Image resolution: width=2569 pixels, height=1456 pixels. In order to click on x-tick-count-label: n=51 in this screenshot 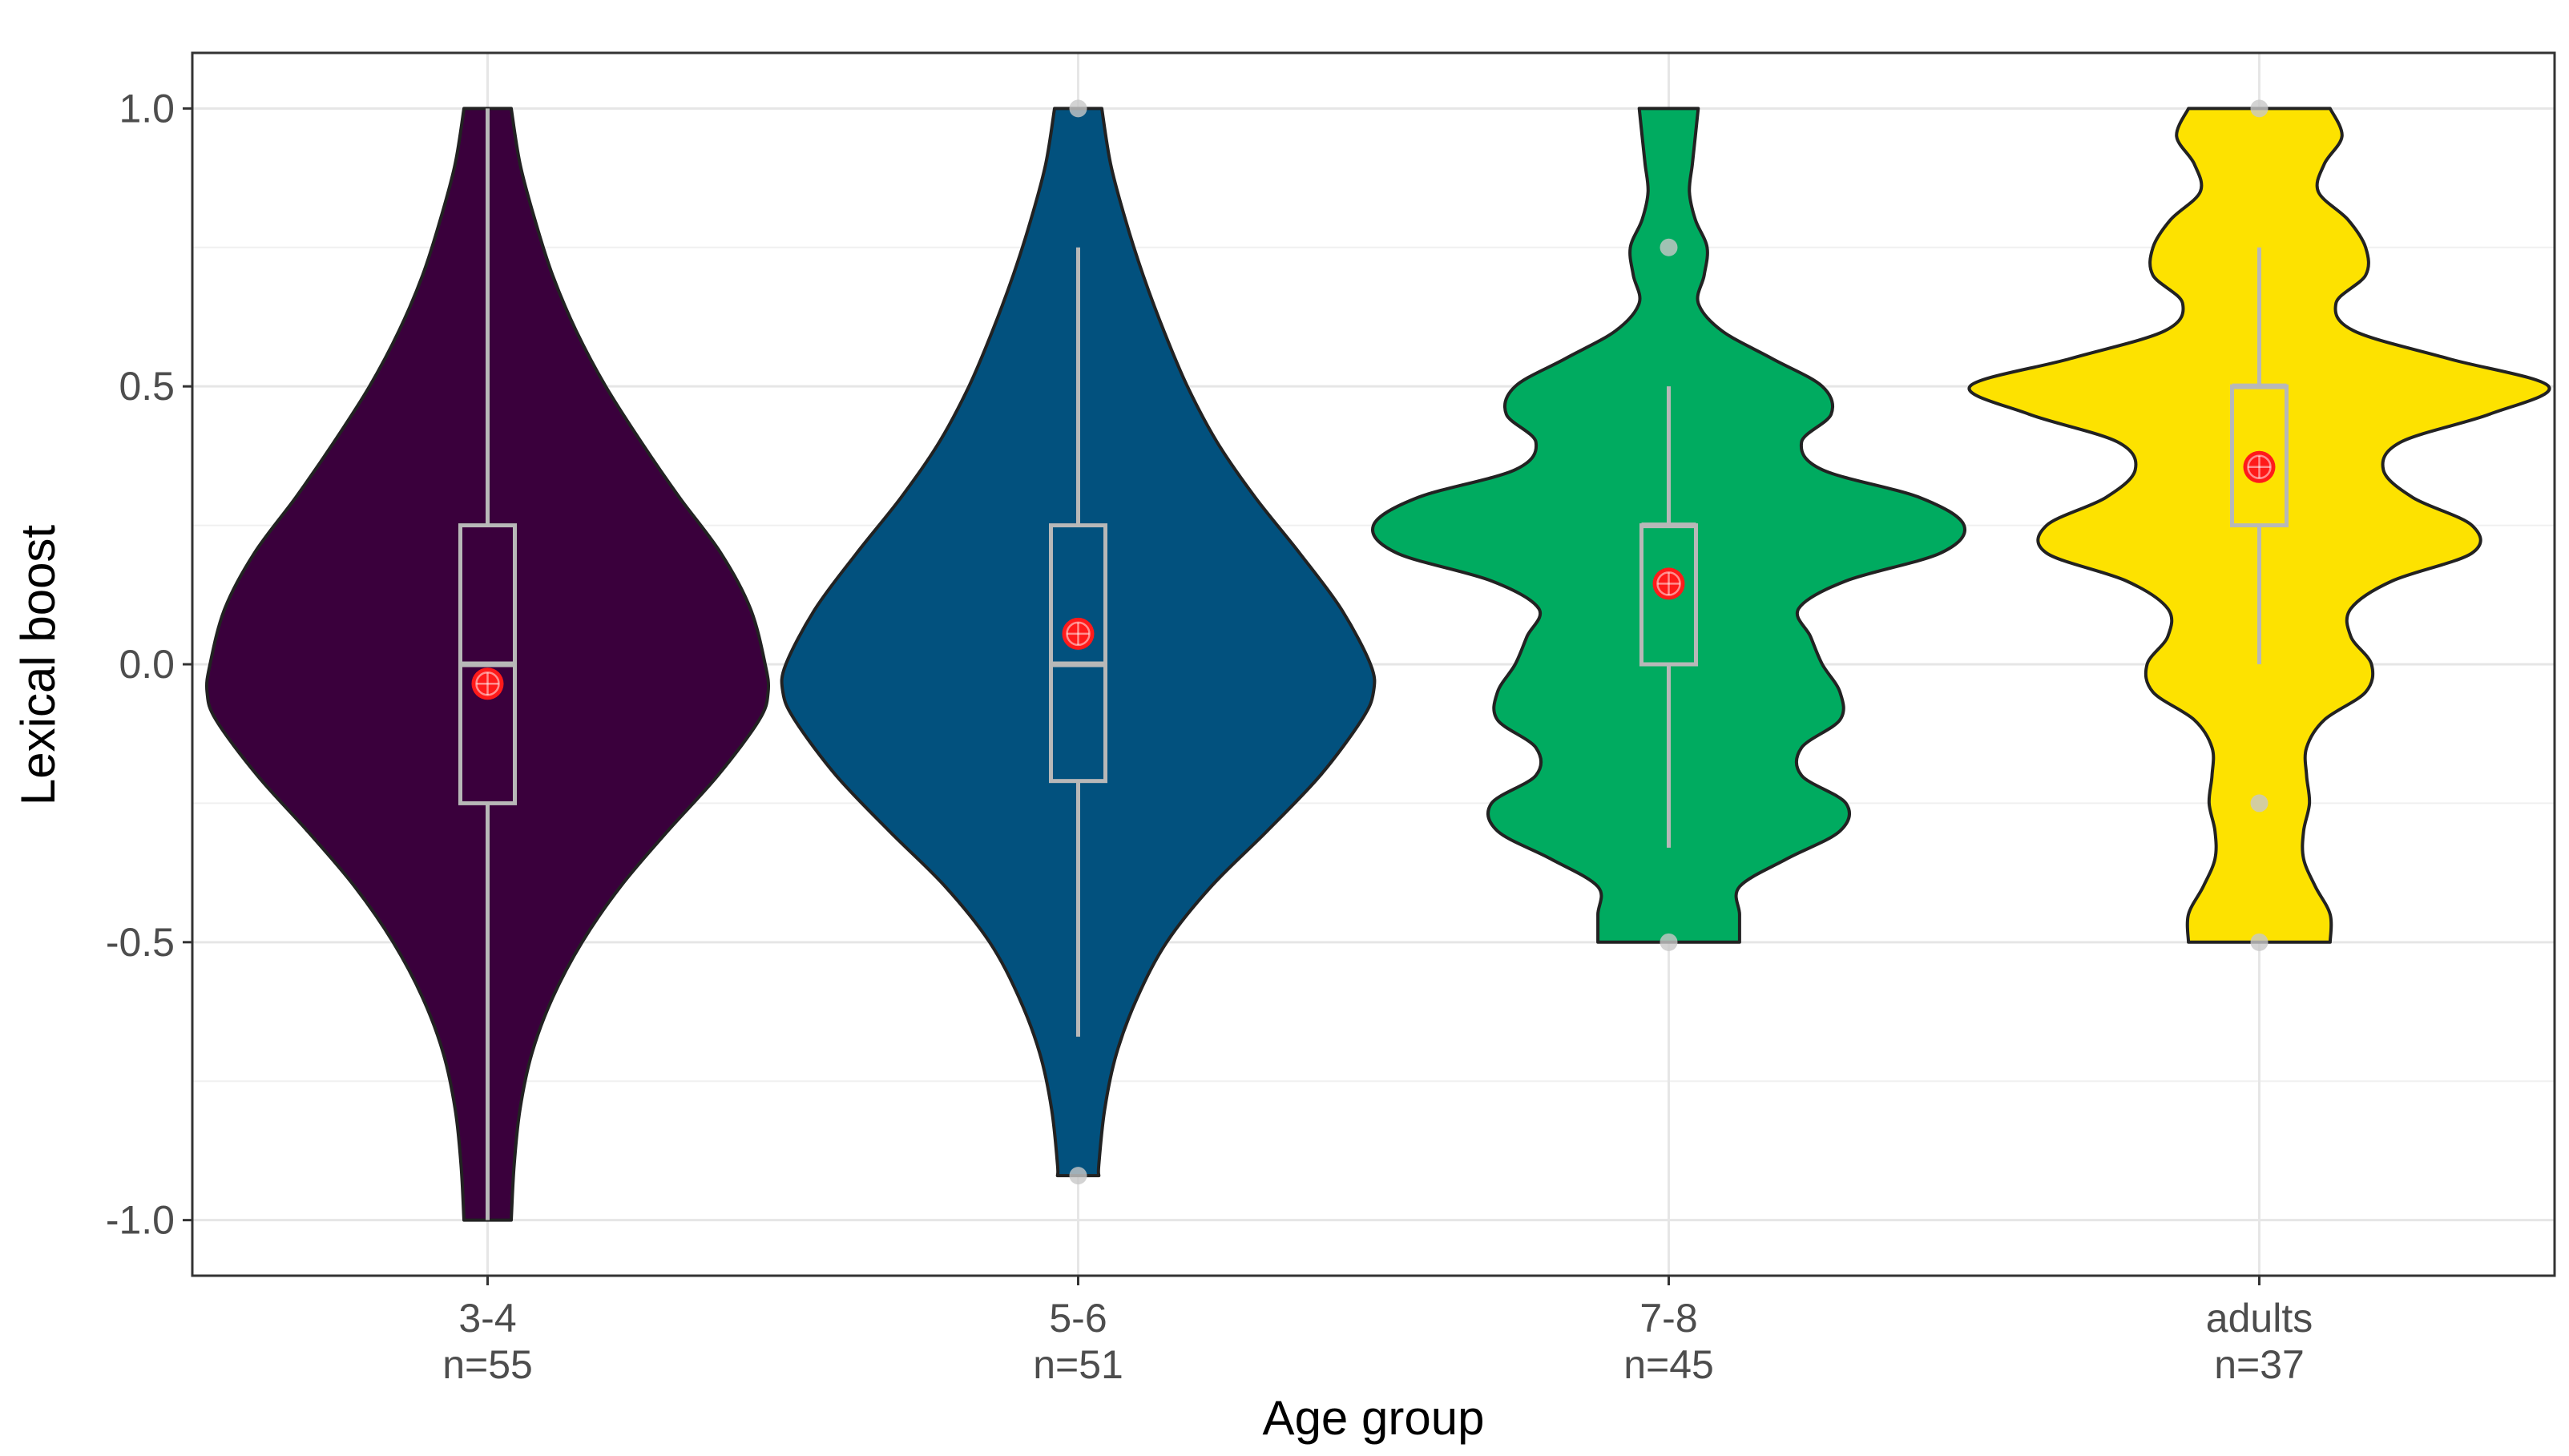, I will do `click(1078, 1364)`.